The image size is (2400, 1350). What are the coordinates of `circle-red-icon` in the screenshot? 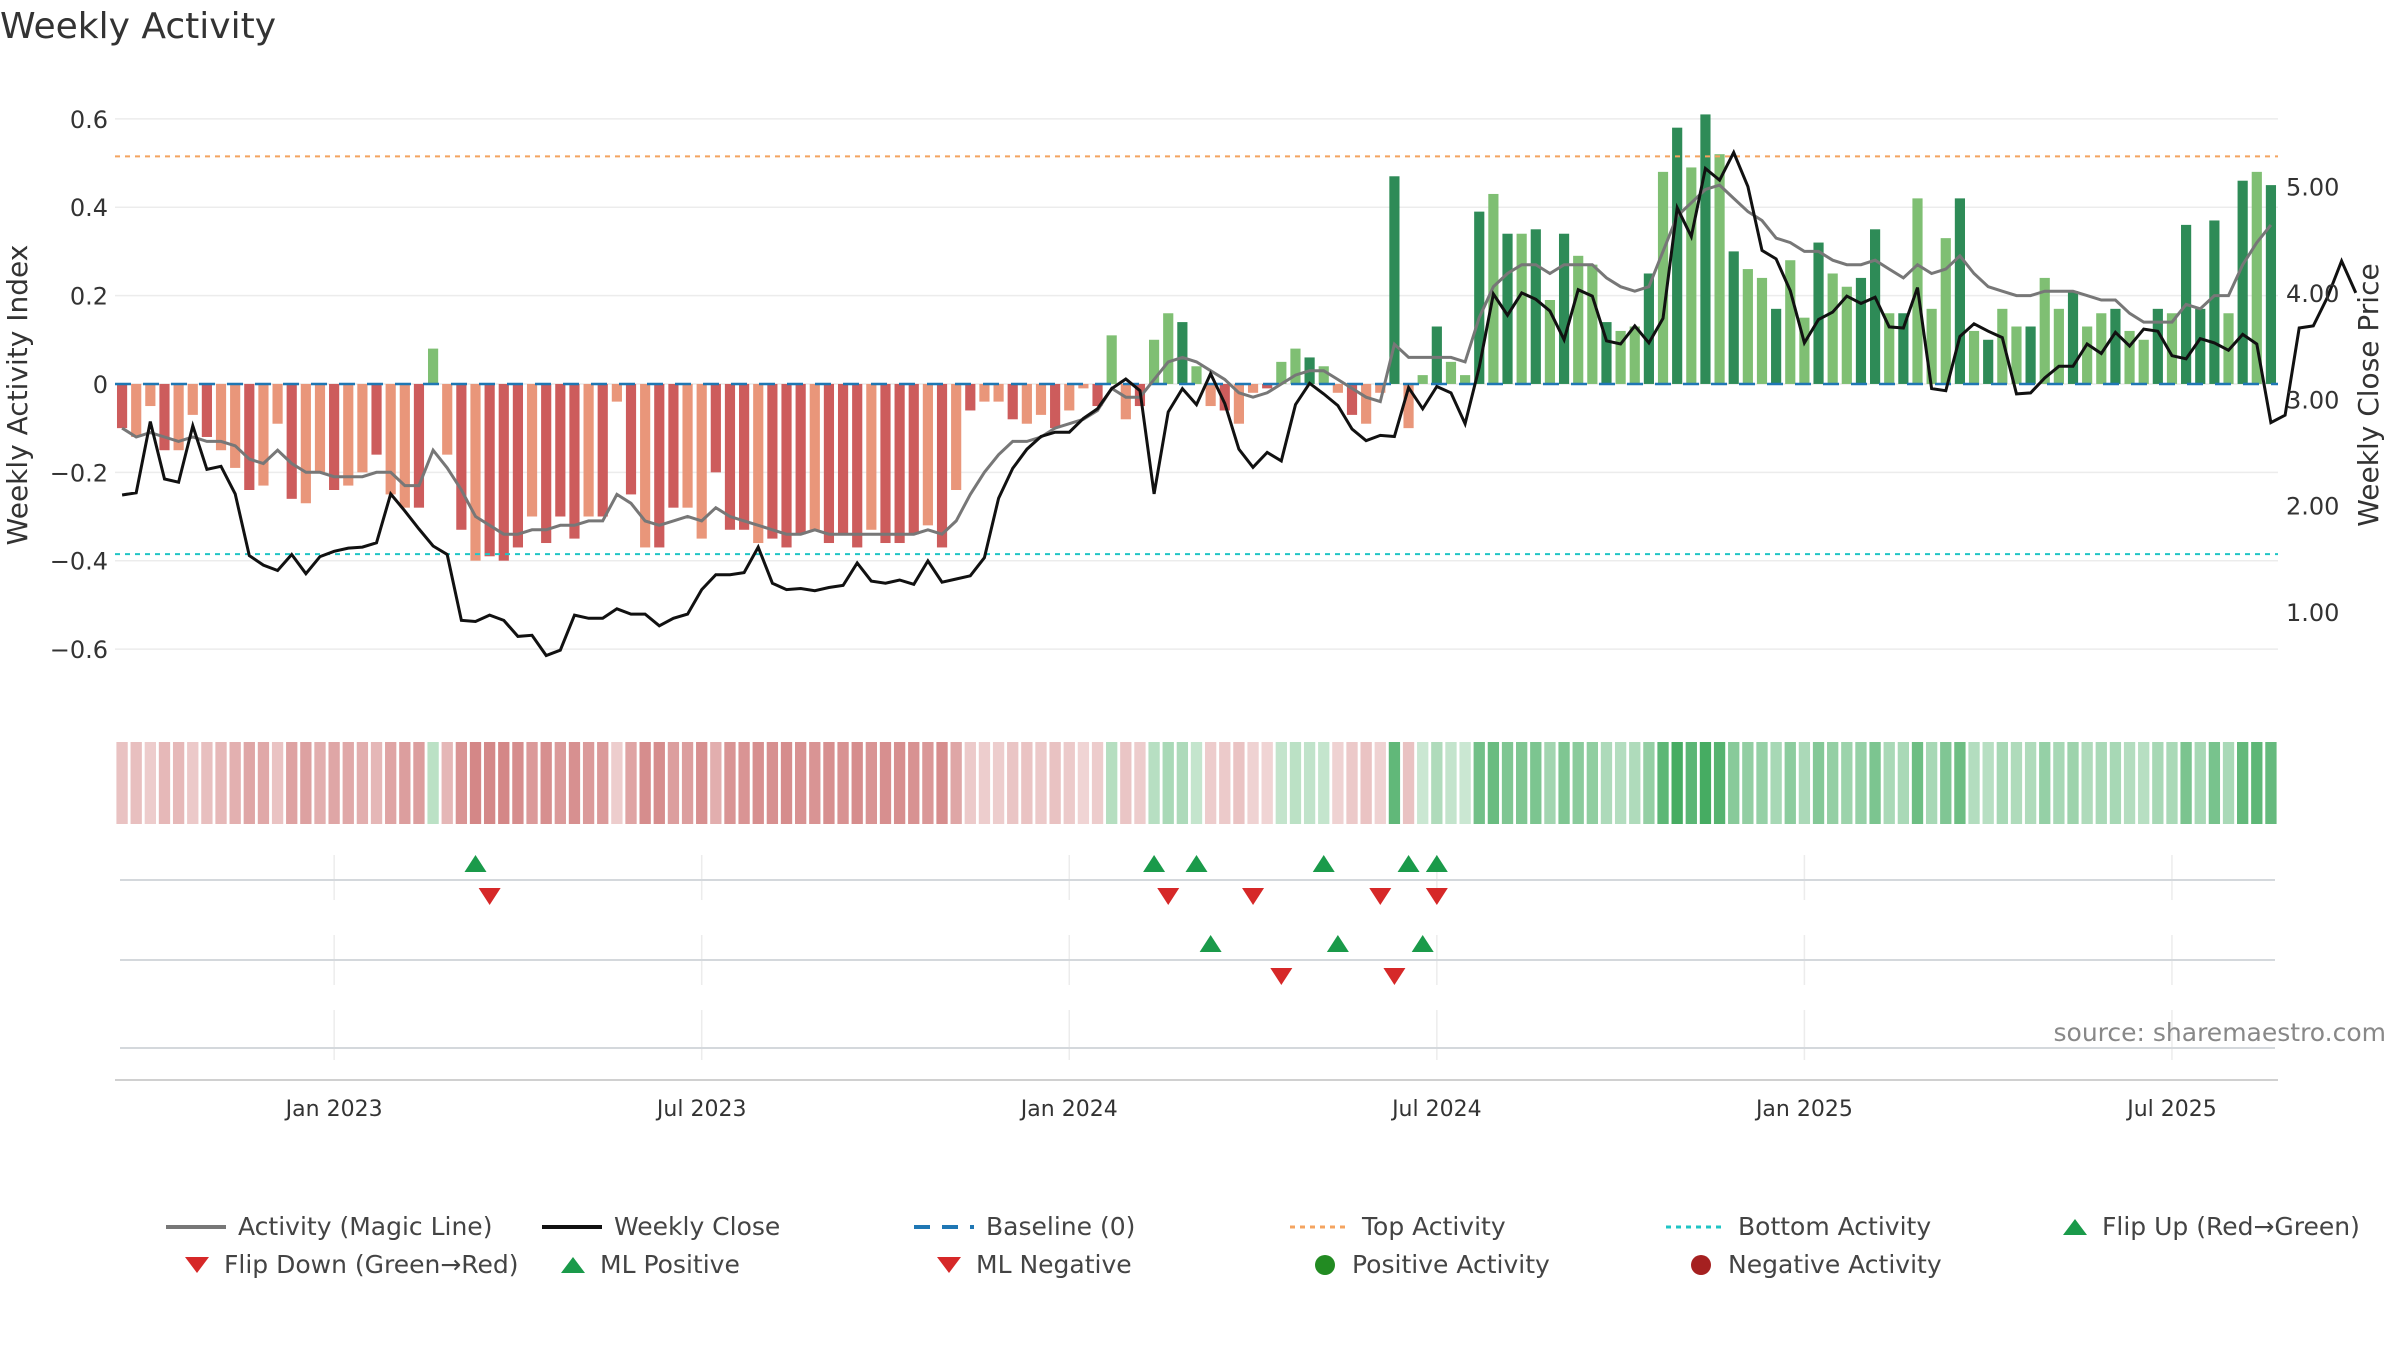 It's located at (1701, 1264).